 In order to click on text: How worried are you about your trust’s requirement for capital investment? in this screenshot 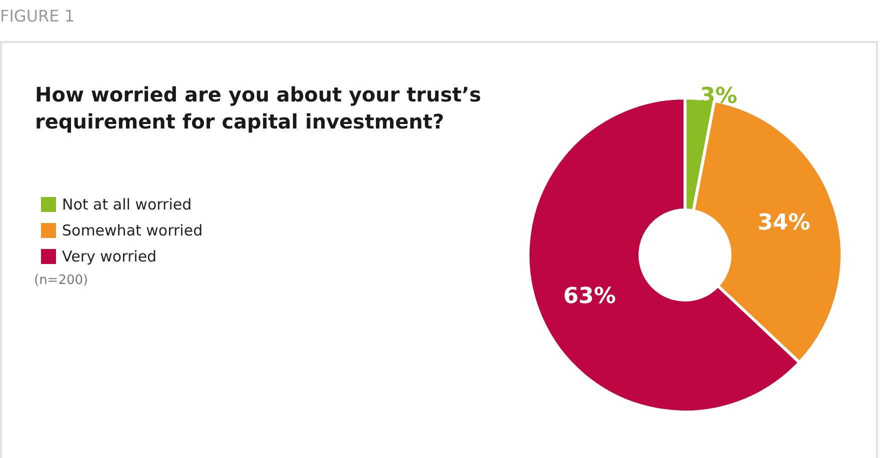, I will do `click(258, 108)`.